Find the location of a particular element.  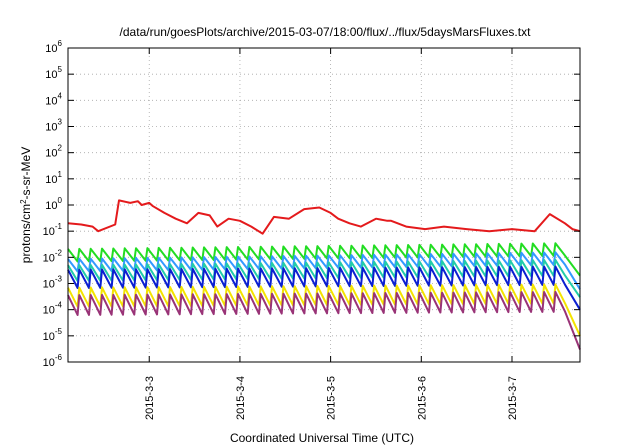

x-tick-label: 2015-3-6 is located at coordinates (422, 398).